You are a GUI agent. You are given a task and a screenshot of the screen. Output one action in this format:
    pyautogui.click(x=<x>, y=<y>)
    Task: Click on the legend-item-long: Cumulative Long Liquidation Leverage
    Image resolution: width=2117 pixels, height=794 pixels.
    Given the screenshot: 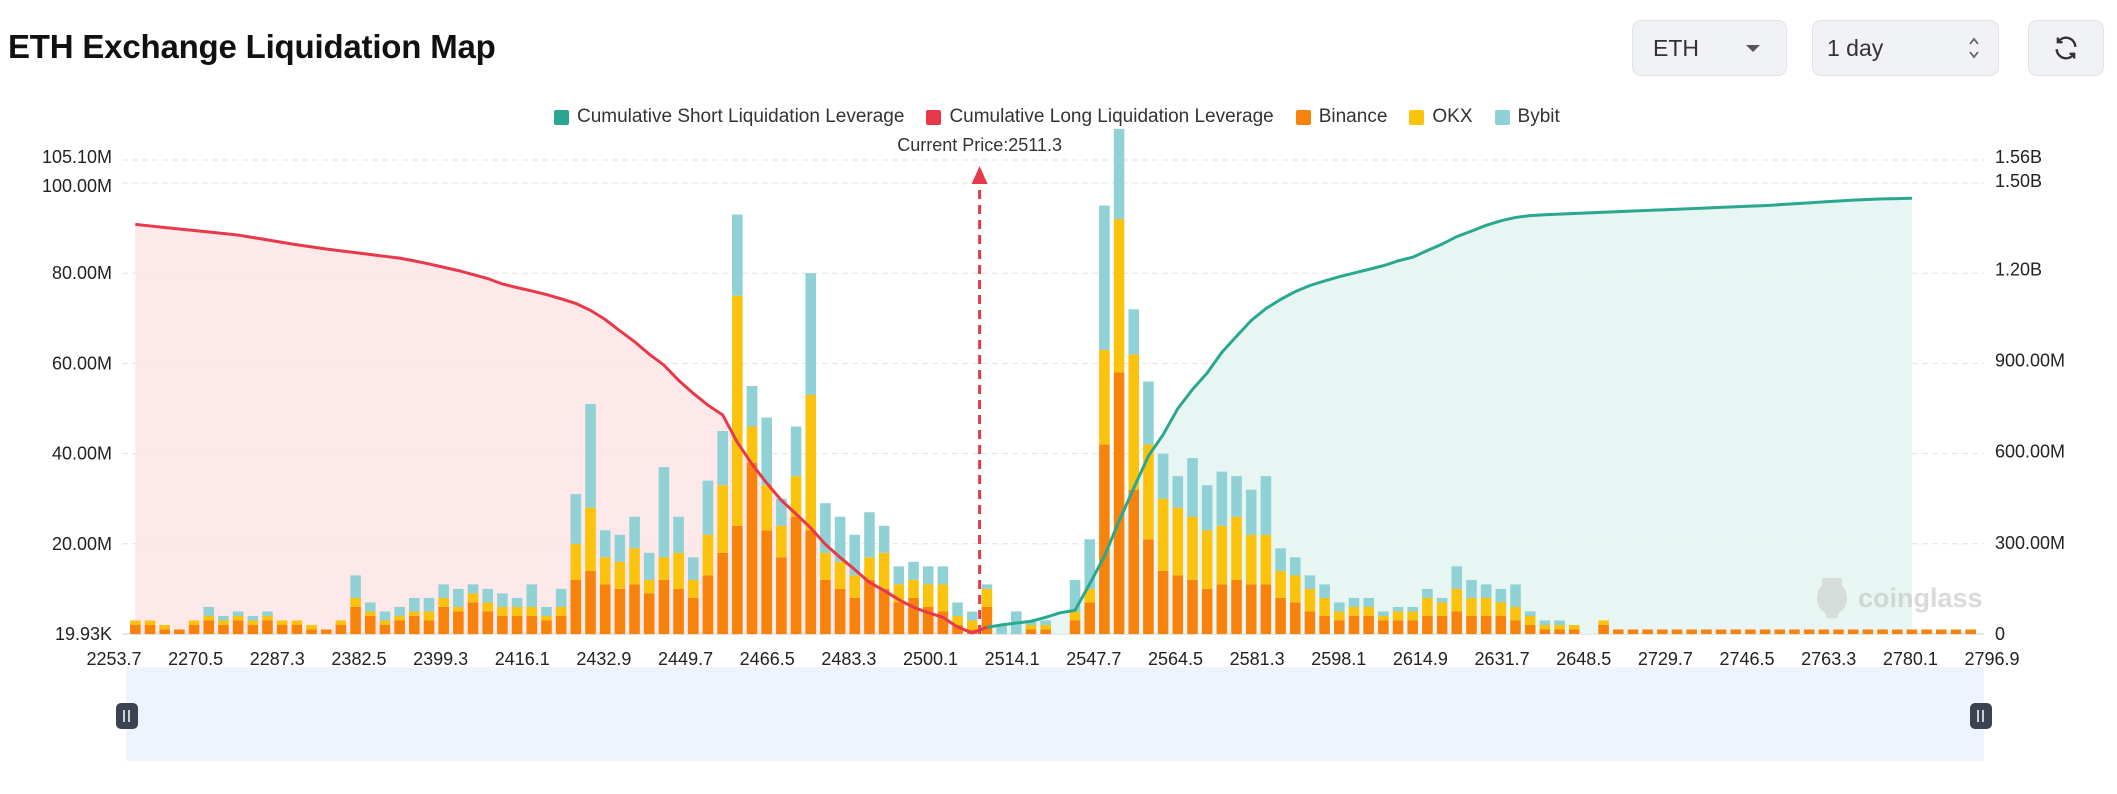 What is the action you would take?
    pyautogui.click(x=1100, y=117)
    